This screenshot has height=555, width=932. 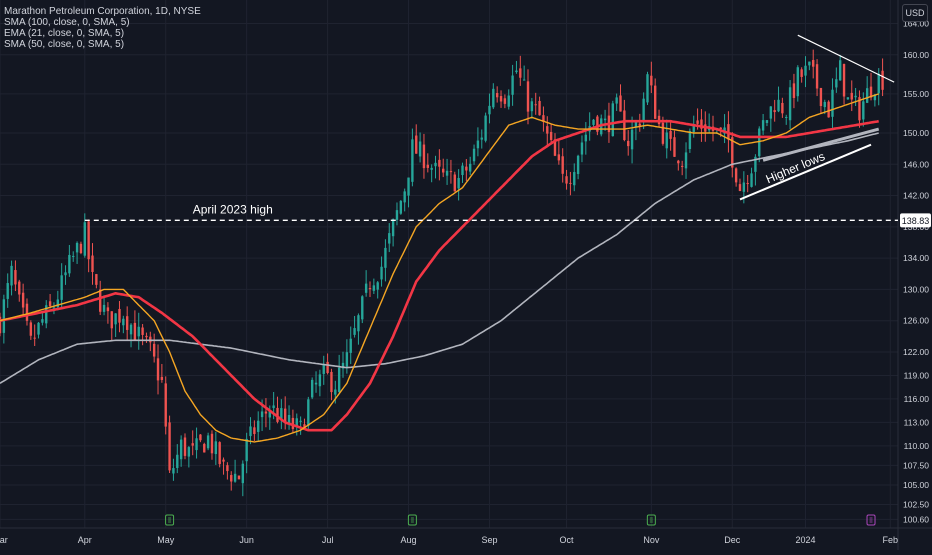 What do you see at coordinates (651, 540) in the screenshot?
I see `time-tick-label: Nov` at bounding box center [651, 540].